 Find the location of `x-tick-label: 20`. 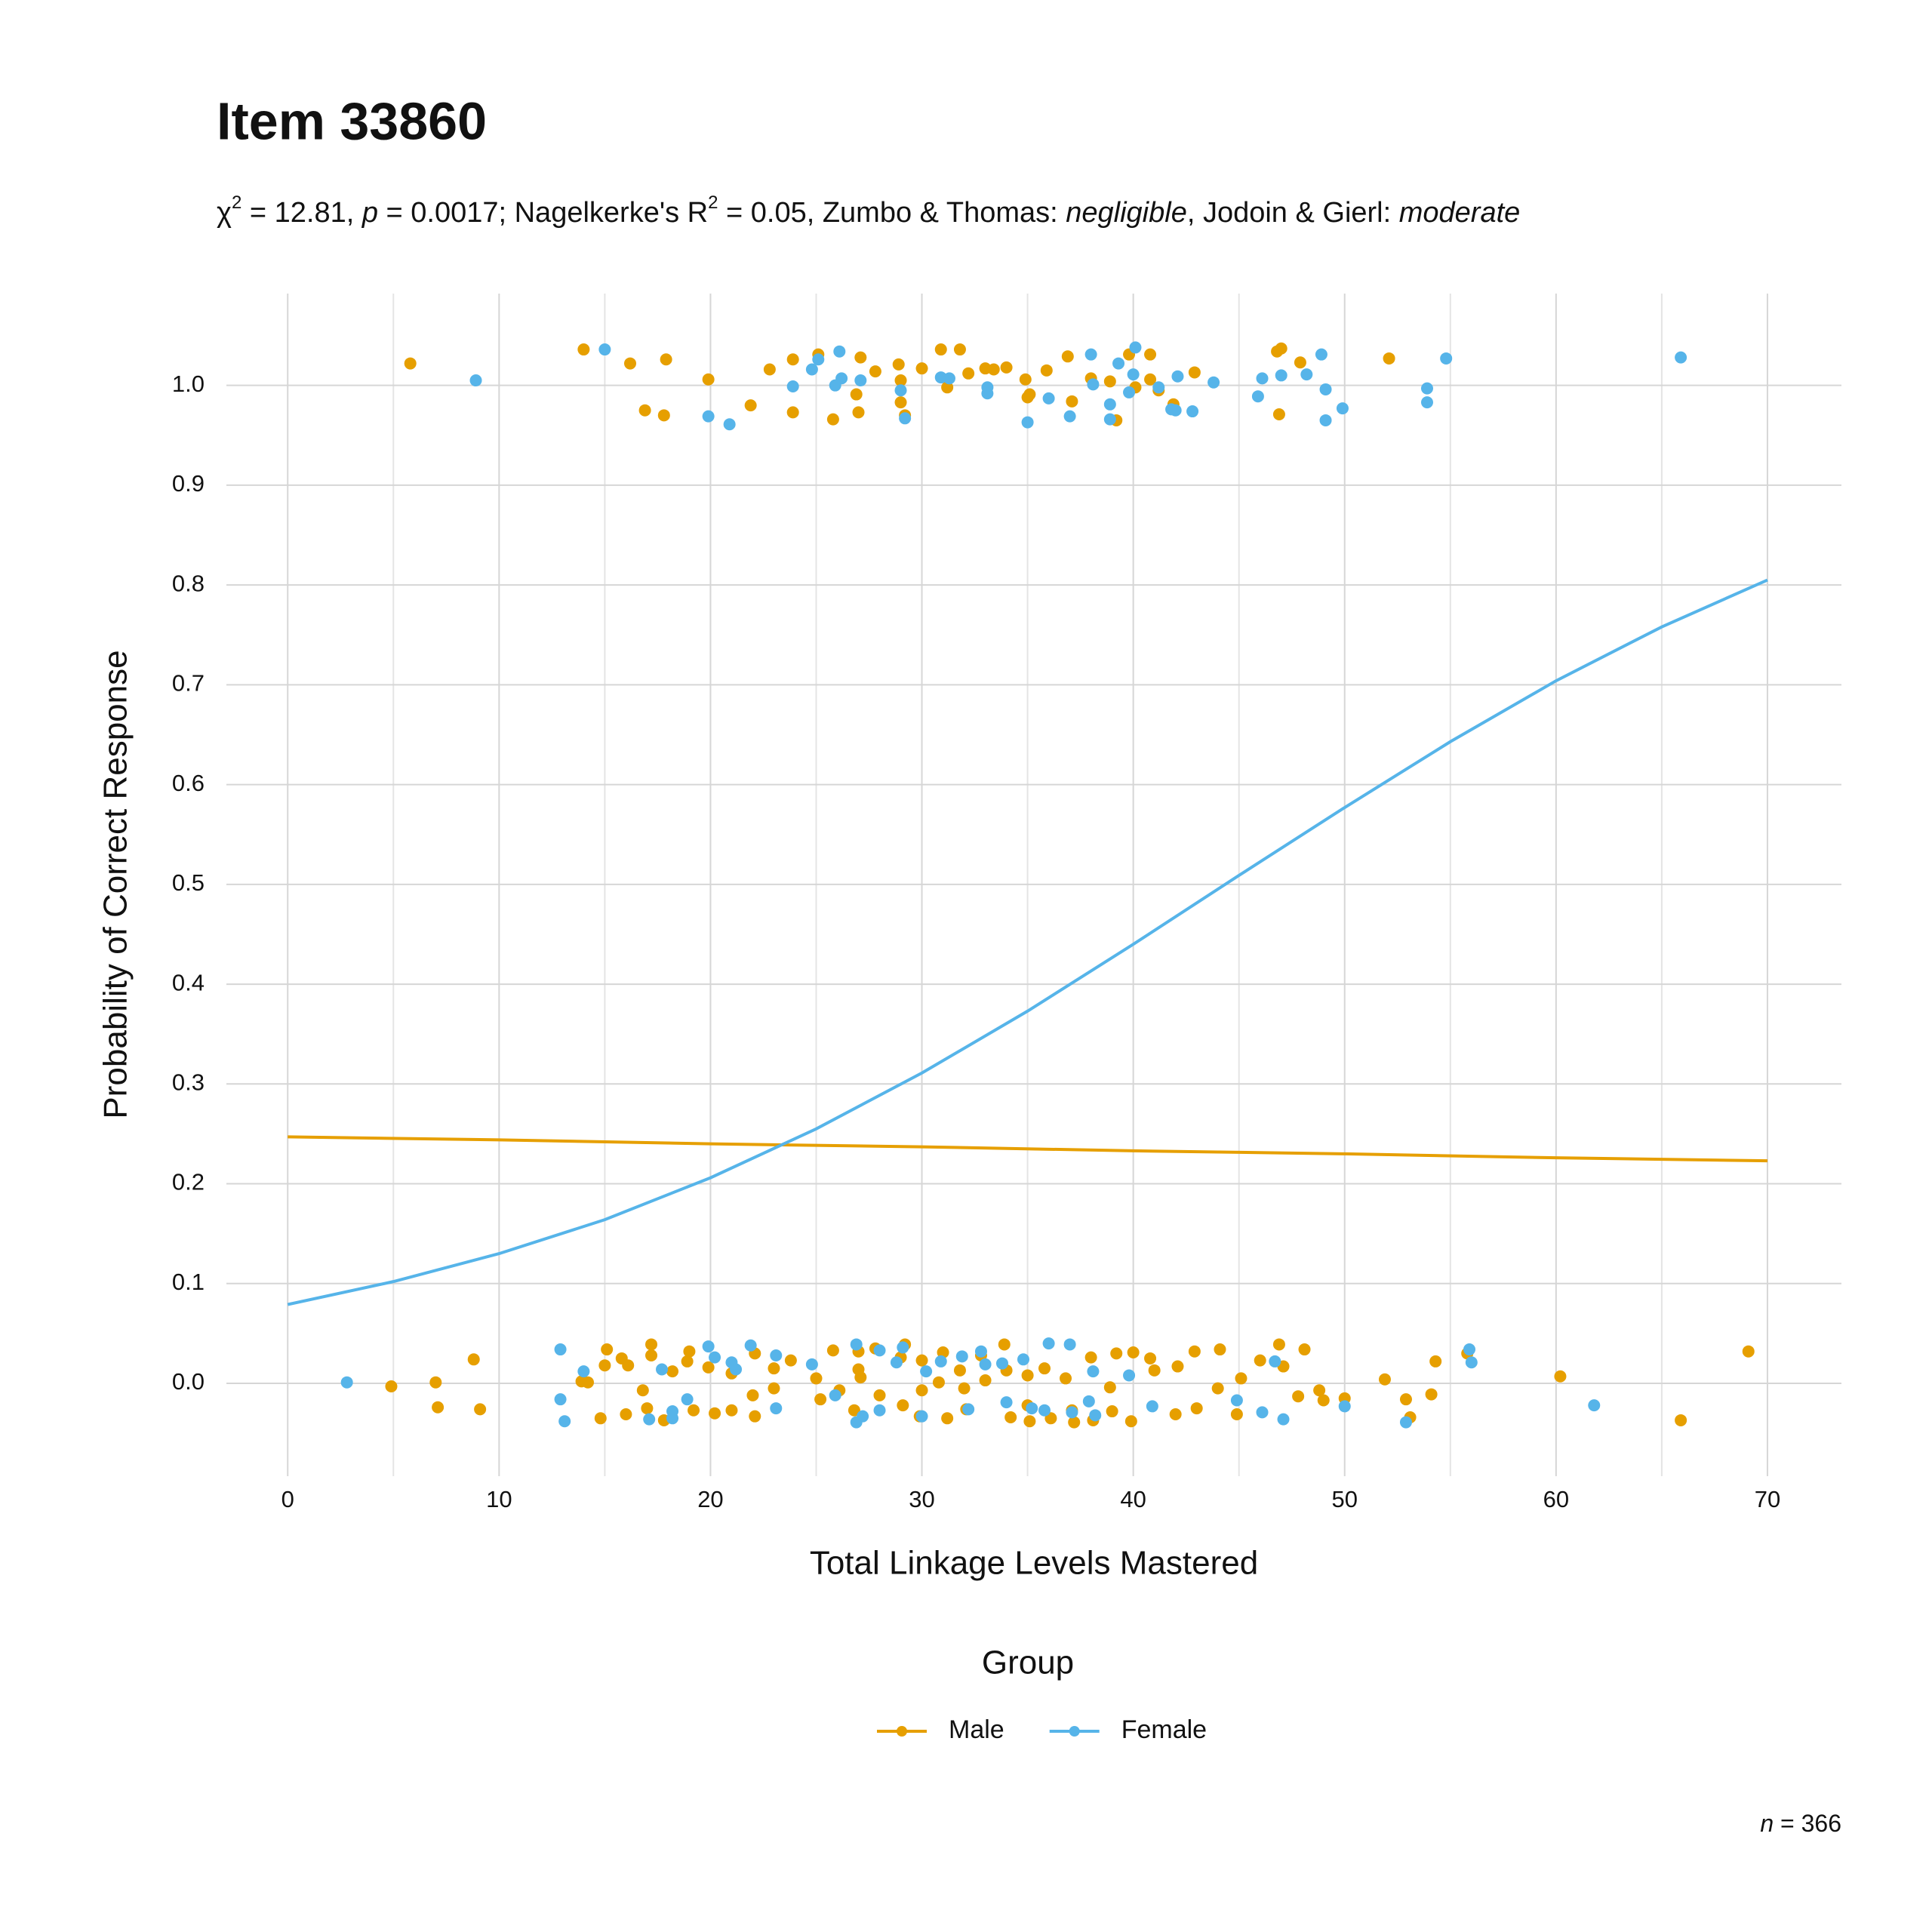

x-tick-label: 20 is located at coordinates (710, 1499).